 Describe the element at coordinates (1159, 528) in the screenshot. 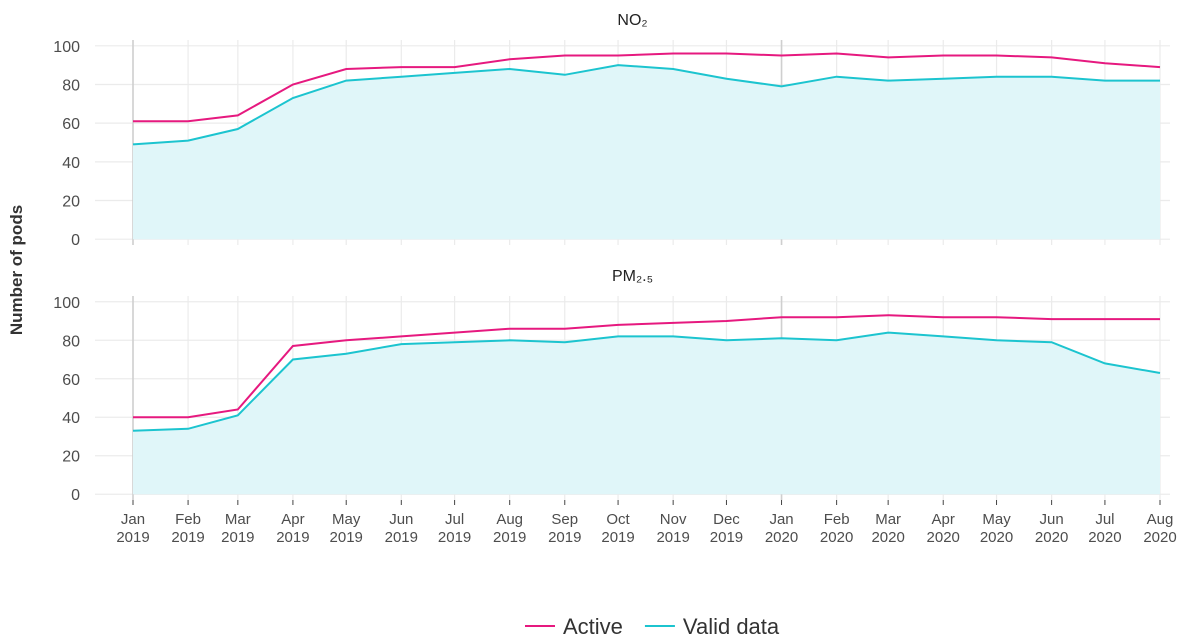

I see `x-tick-label: Aug 2020` at that location.